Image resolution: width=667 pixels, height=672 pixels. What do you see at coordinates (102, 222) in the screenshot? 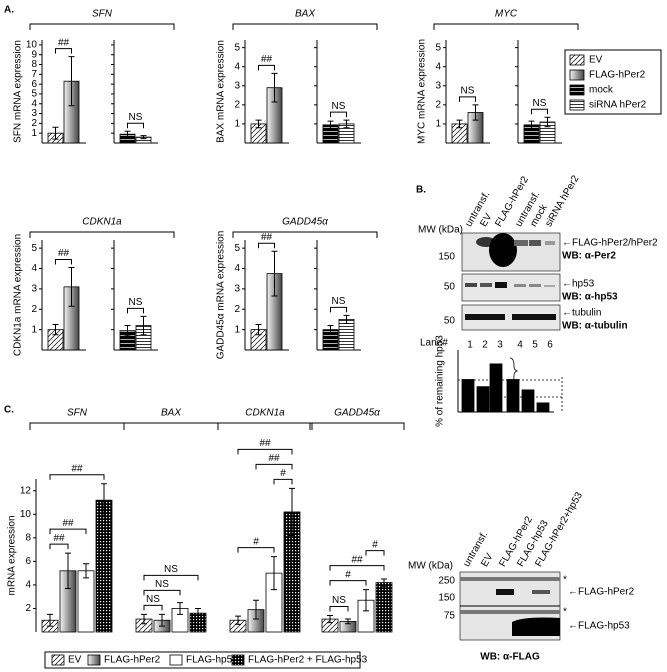
I see `chart-title: CDKN1a` at bounding box center [102, 222].